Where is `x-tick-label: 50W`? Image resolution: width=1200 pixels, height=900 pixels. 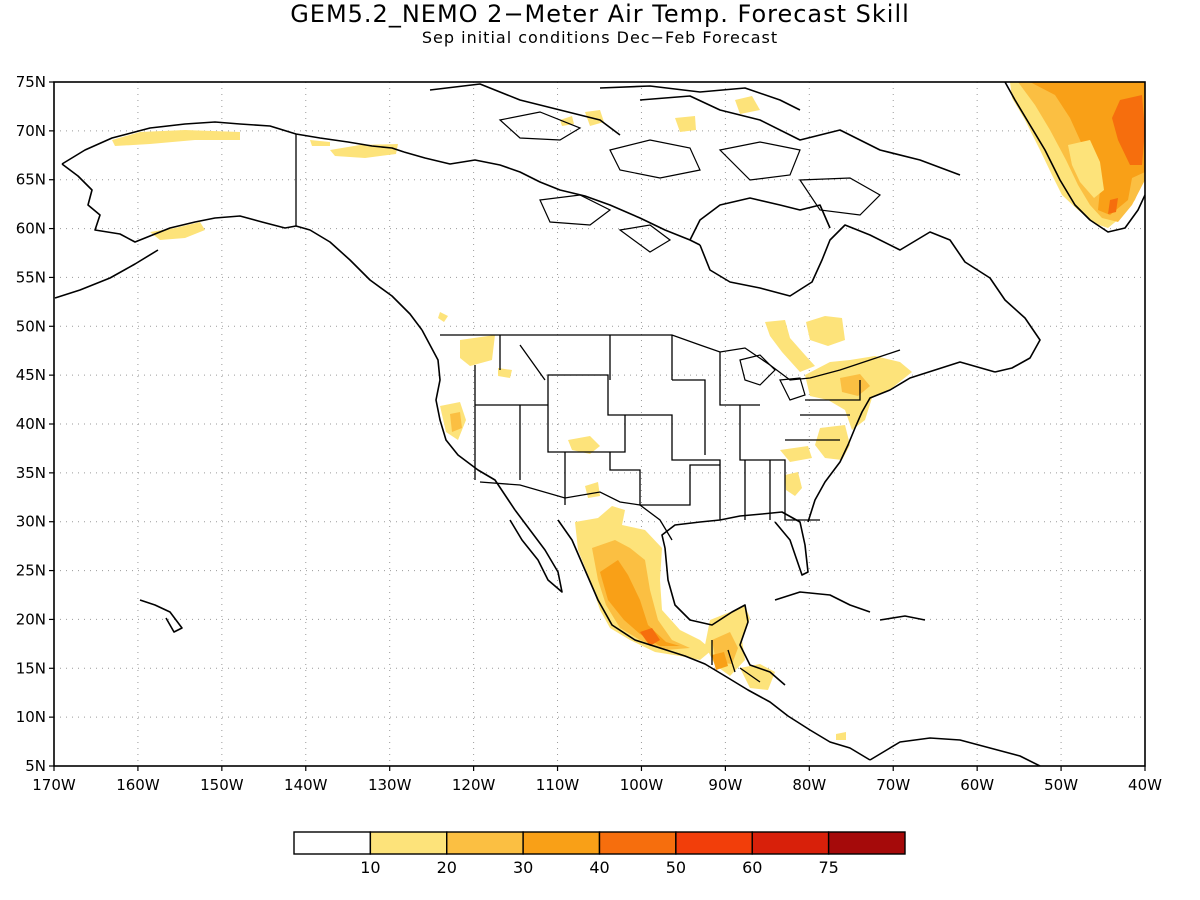
x-tick-label: 50W is located at coordinates (1061, 785).